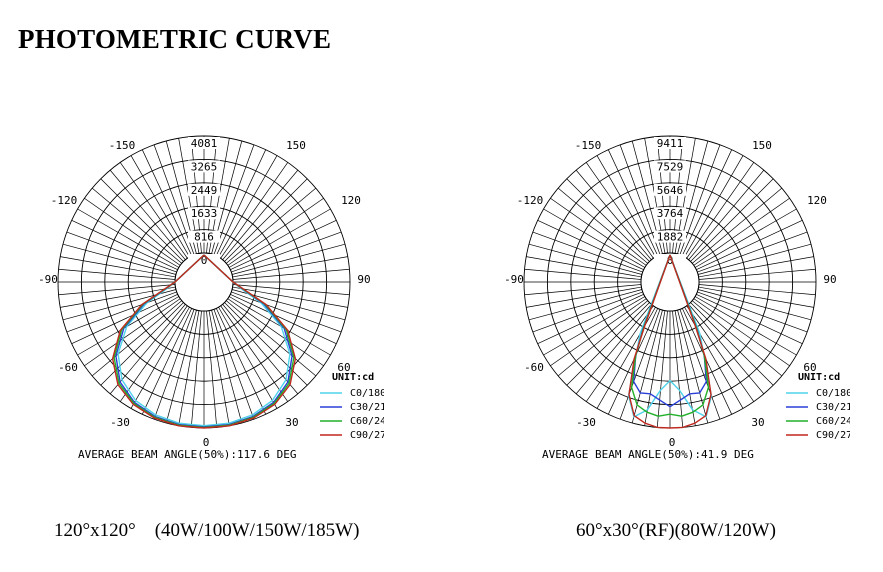 The height and width of the screenshot is (572, 883). I want to click on ring-label: 1633, so click(204, 213).